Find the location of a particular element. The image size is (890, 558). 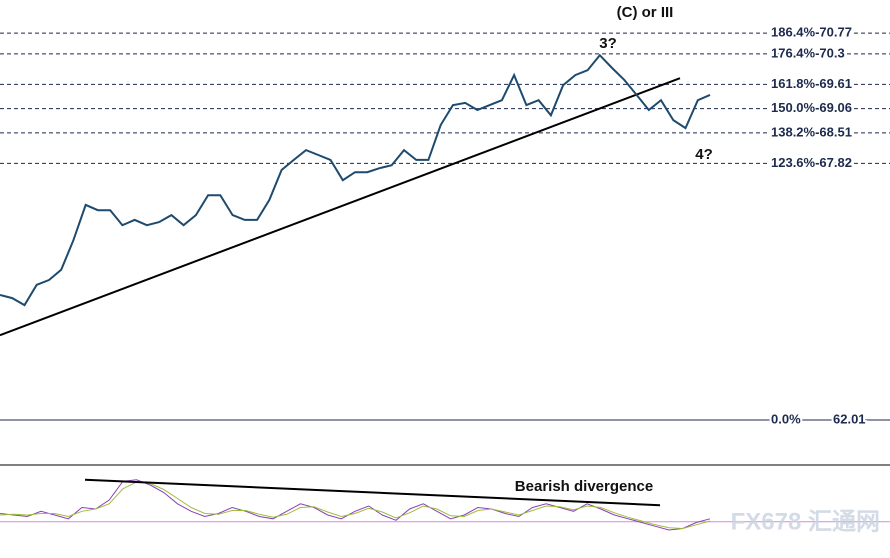

level-label: 186.4%-70.77 is located at coordinates (811, 32).